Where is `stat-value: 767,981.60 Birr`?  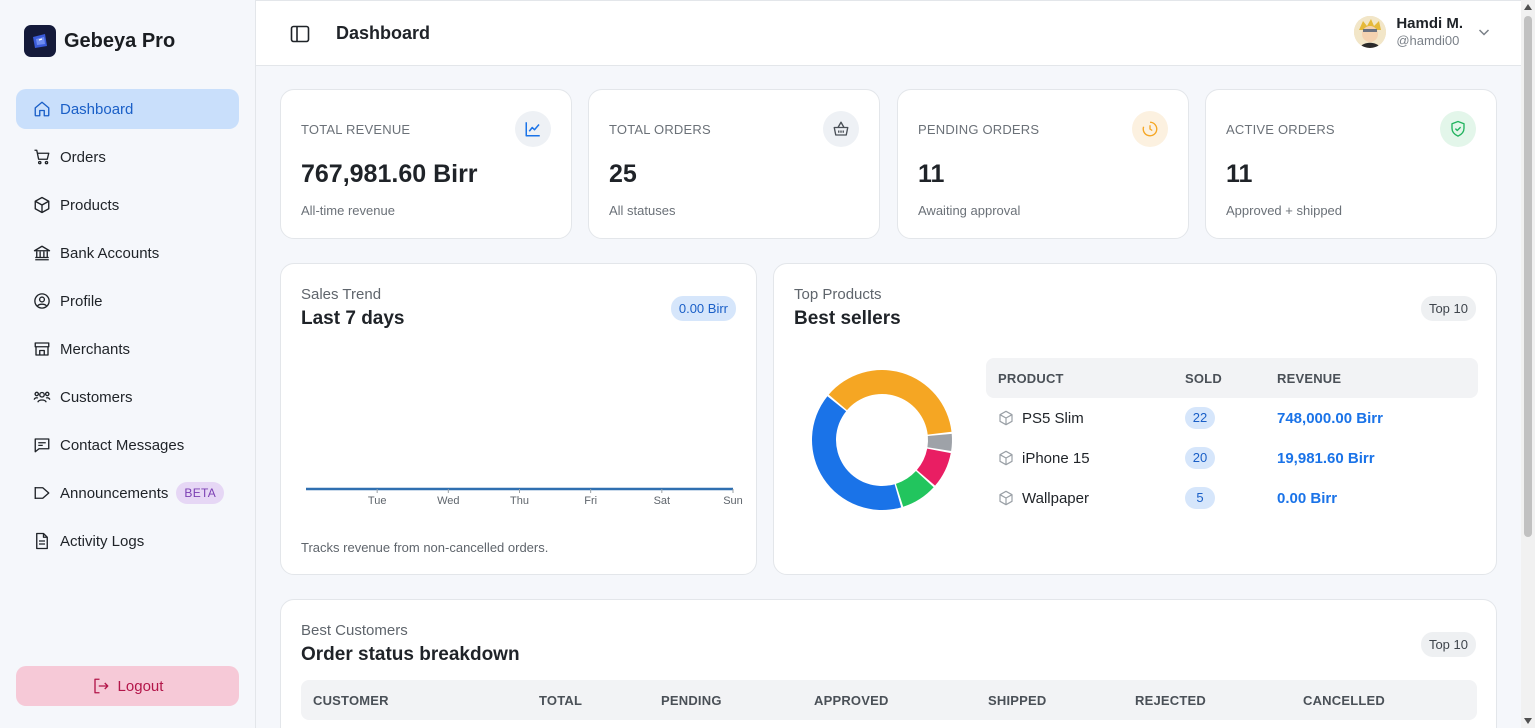
stat-value: 767,981.60 Birr is located at coordinates (389, 174).